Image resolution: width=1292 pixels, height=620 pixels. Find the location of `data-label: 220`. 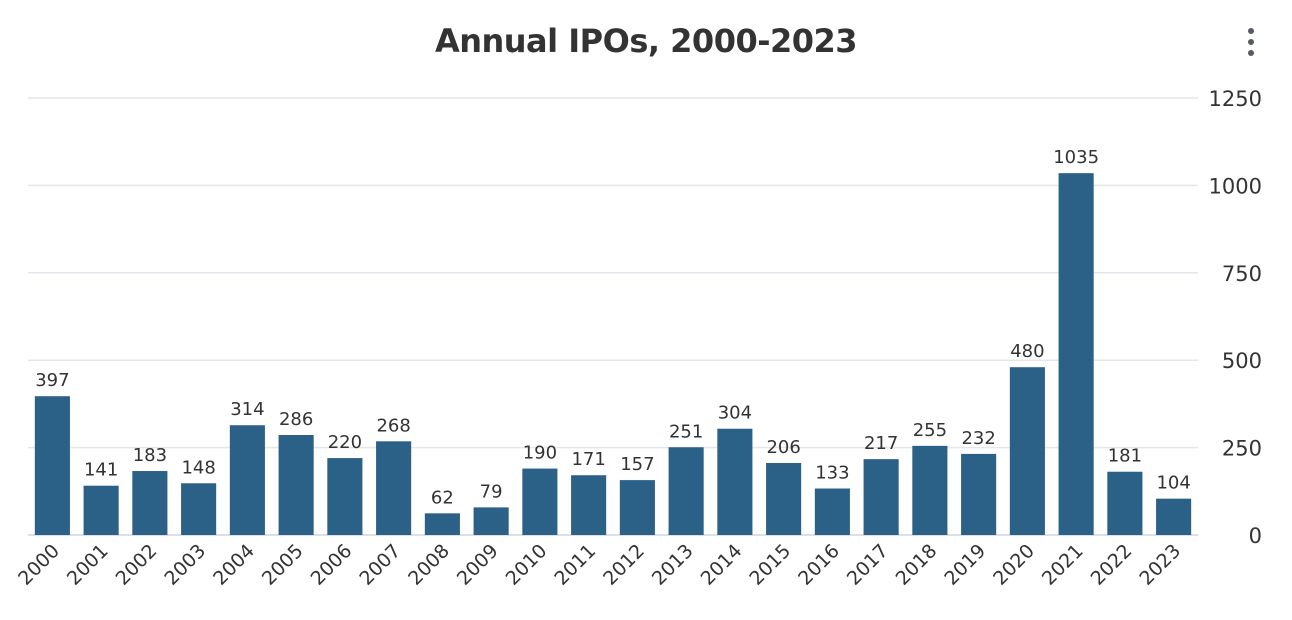

data-label: 220 is located at coordinates (345, 442).